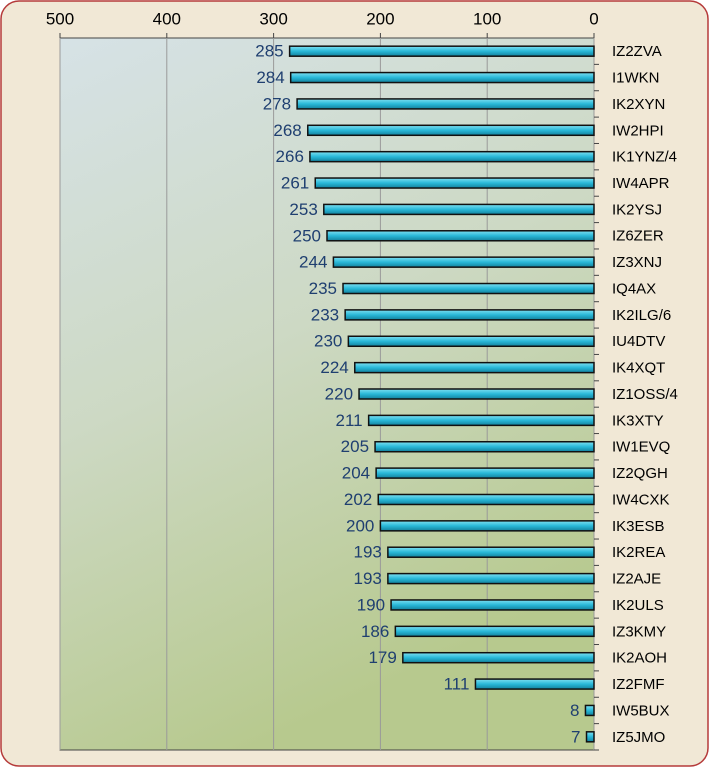 The width and height of the screenshot is (709, 772). I want to click on y-tick-label: IZ3KMY, so click(639, 631).